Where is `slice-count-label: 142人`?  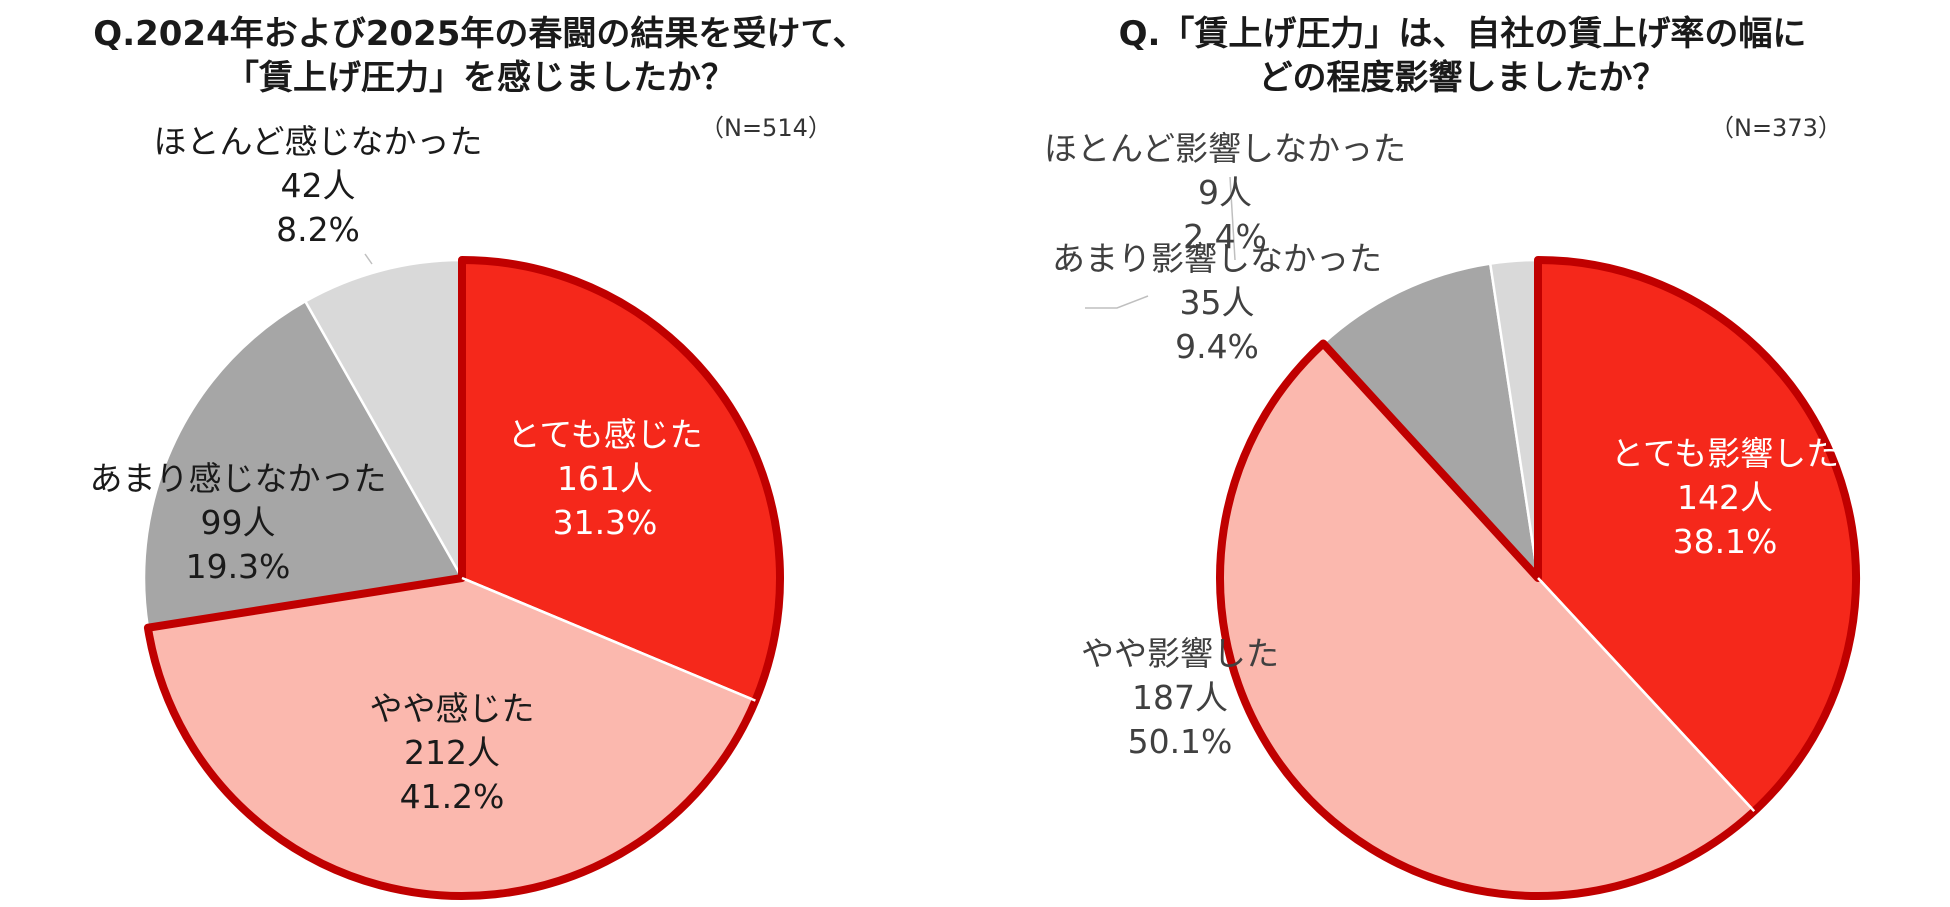 slice-count-label: 142人 is located at coordinates (1725, 497).